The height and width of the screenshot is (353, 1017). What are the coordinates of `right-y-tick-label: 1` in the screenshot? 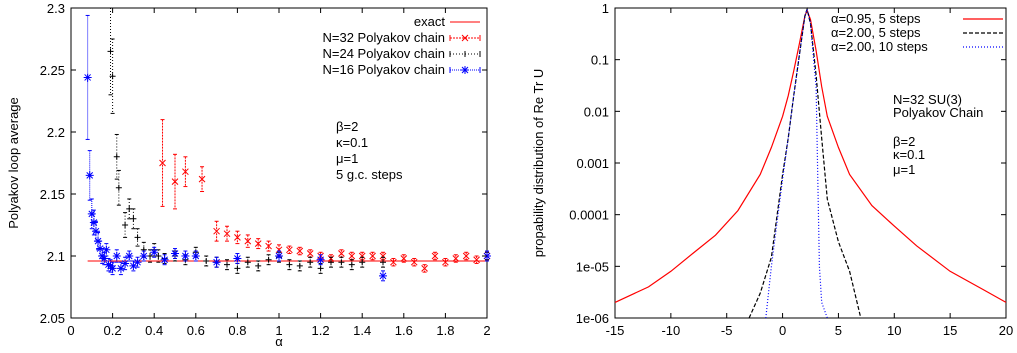 It's located at (605, 8).